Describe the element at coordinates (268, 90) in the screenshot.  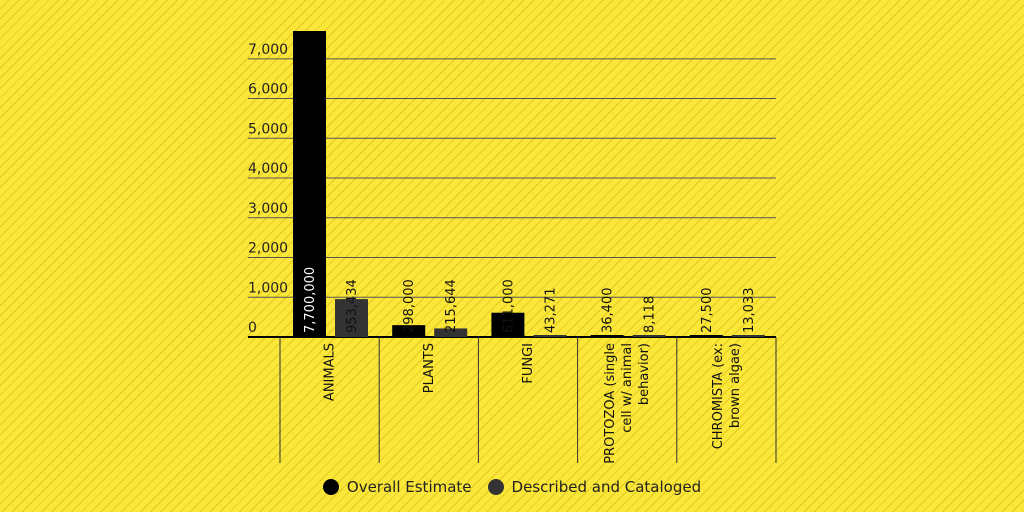
I see `y-tick-label: 6,000` at that location.